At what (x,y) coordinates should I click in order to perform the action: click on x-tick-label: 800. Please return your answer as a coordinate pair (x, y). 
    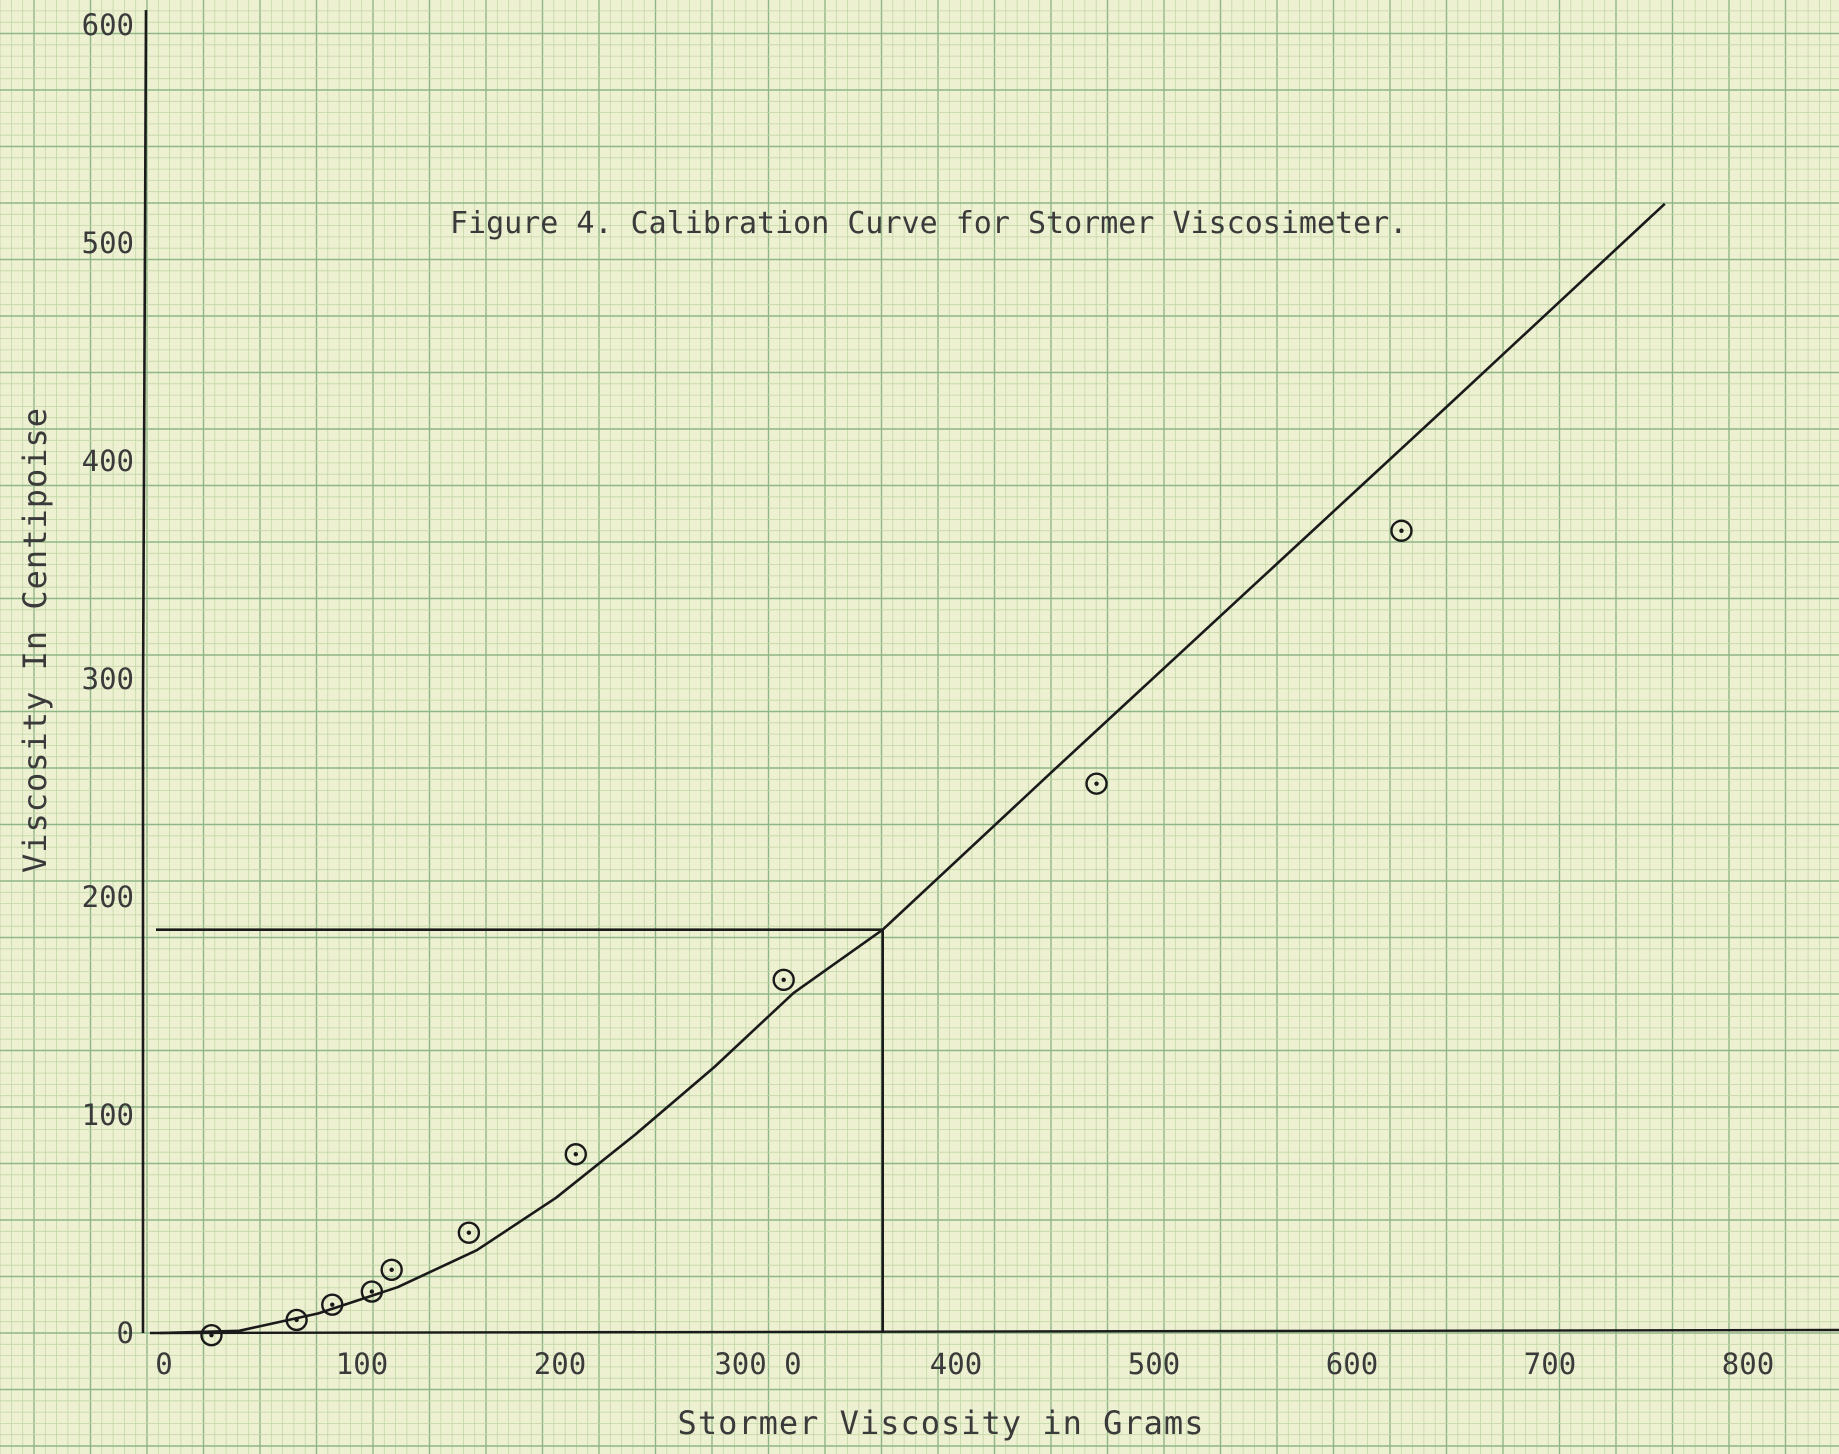
    Looking at the image, I should click on (1748, 1364).